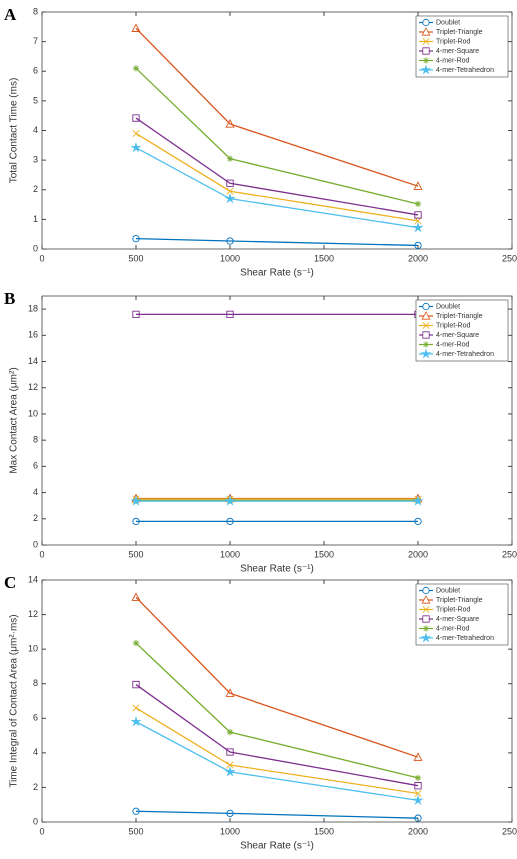  Describe the element at coordinates (33, 308) in the screenshot. I see `y-tick-label: 18` at that location.